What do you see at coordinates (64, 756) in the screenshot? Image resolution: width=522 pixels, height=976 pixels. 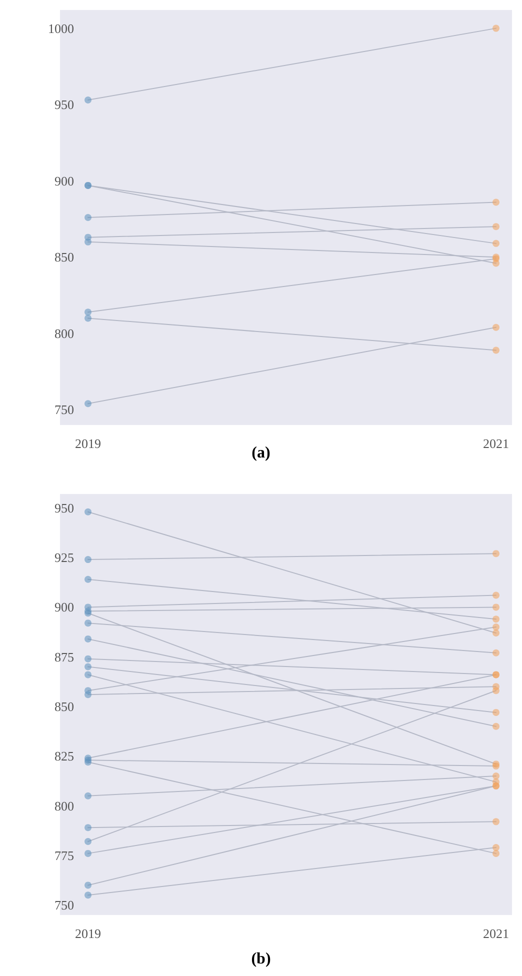 I see `y-tick-label: 825` at bounding box center [64, 756].